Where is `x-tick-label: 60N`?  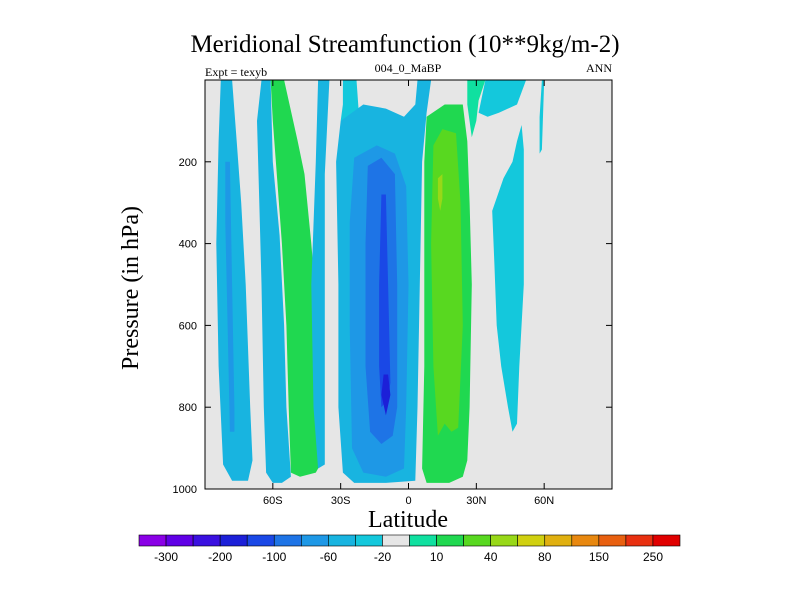
x-tick-label: 60N is located at coordinates (544, 501).